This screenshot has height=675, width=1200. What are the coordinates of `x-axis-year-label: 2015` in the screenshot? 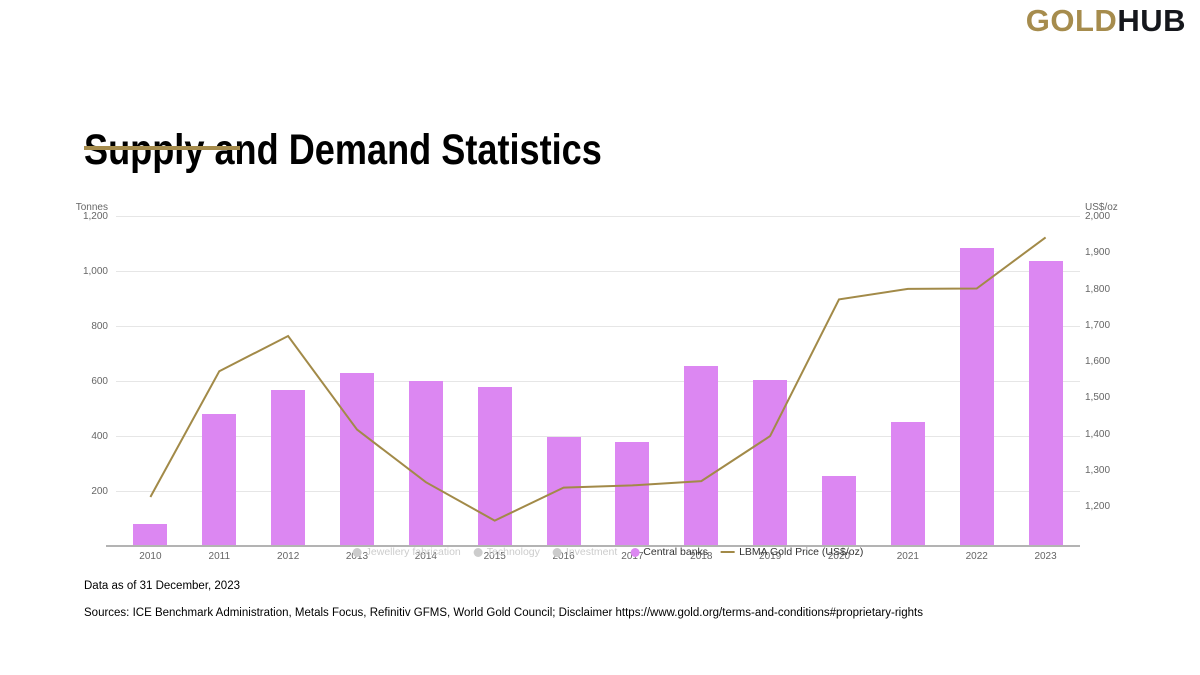 It's located at (494, 556).